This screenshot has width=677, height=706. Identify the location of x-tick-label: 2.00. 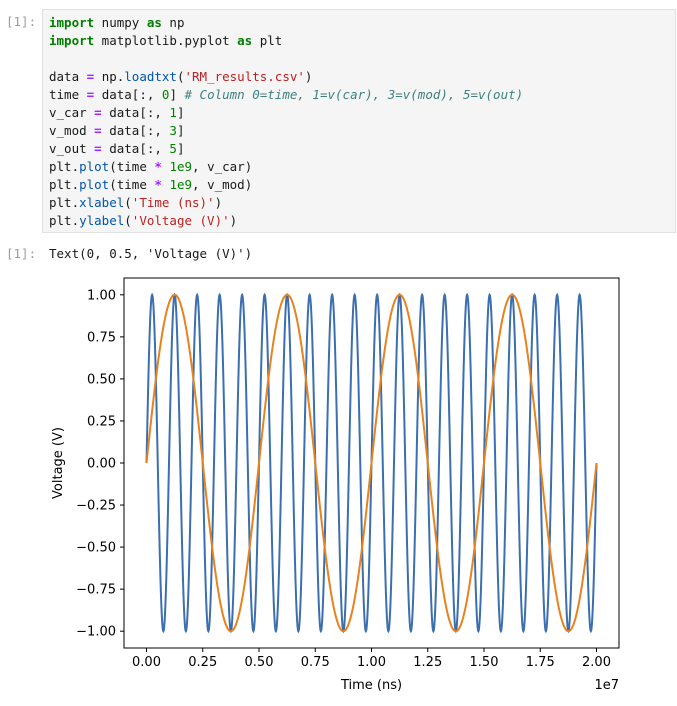
(596, 662).